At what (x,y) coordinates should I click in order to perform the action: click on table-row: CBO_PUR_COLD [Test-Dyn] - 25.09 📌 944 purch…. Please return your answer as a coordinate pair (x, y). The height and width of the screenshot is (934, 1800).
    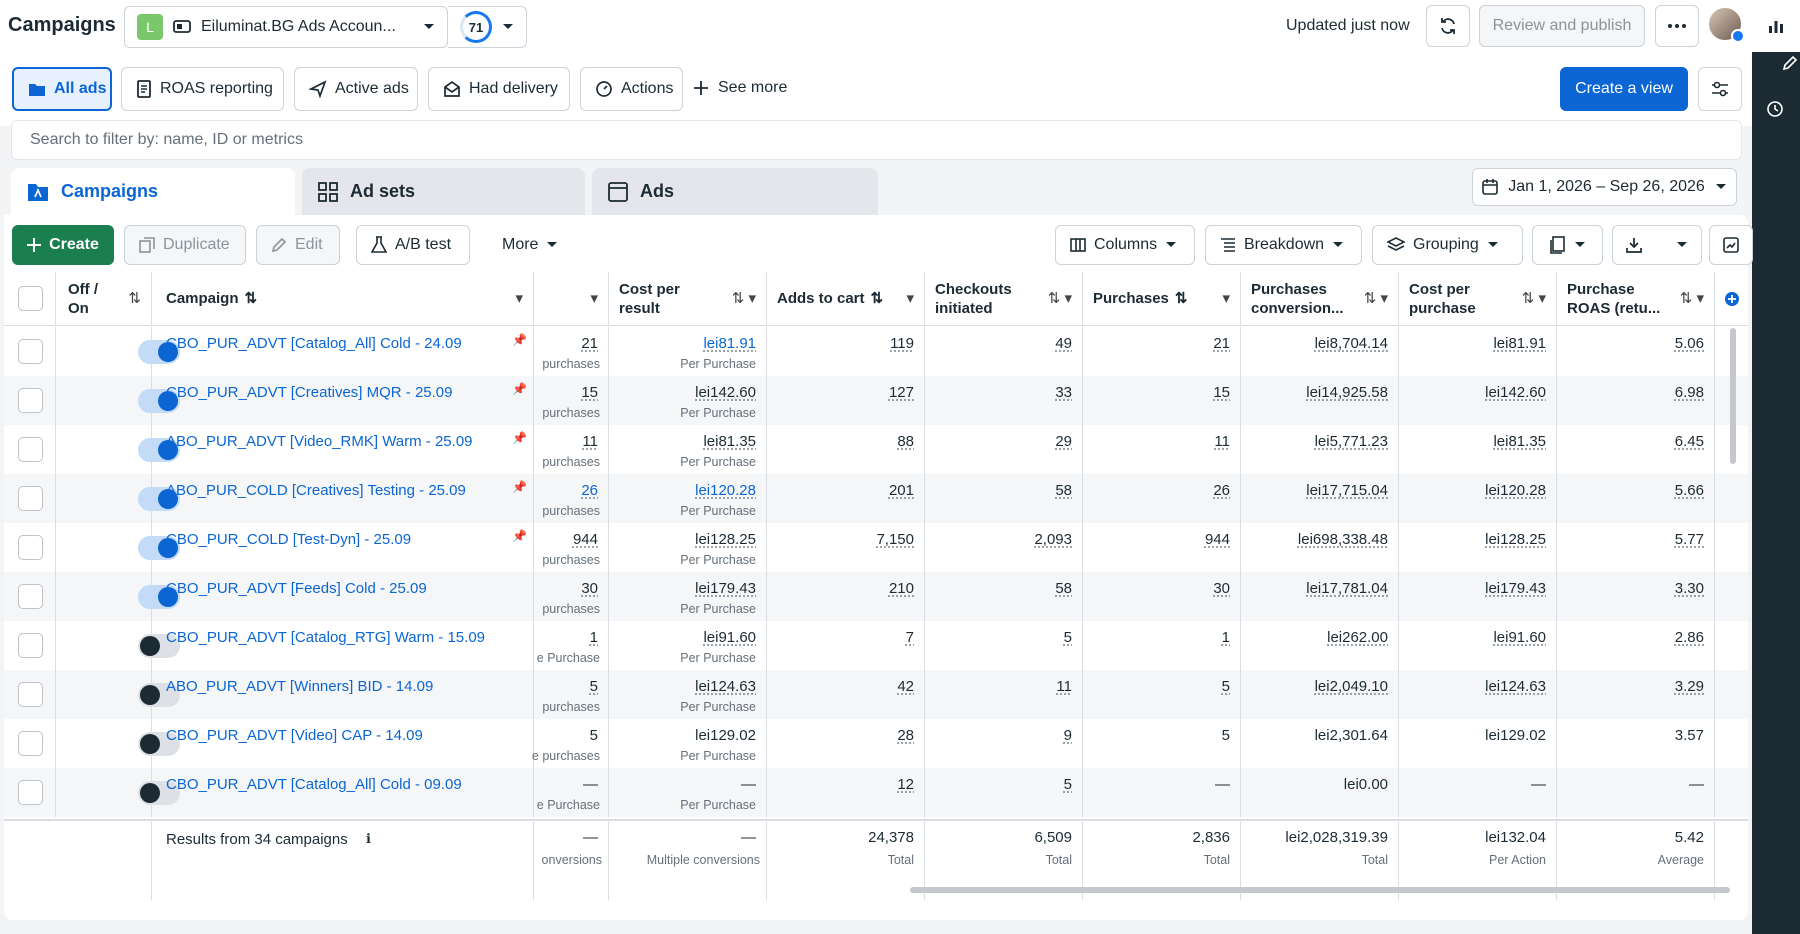
    Looking at the image, I should click on (876, 547).